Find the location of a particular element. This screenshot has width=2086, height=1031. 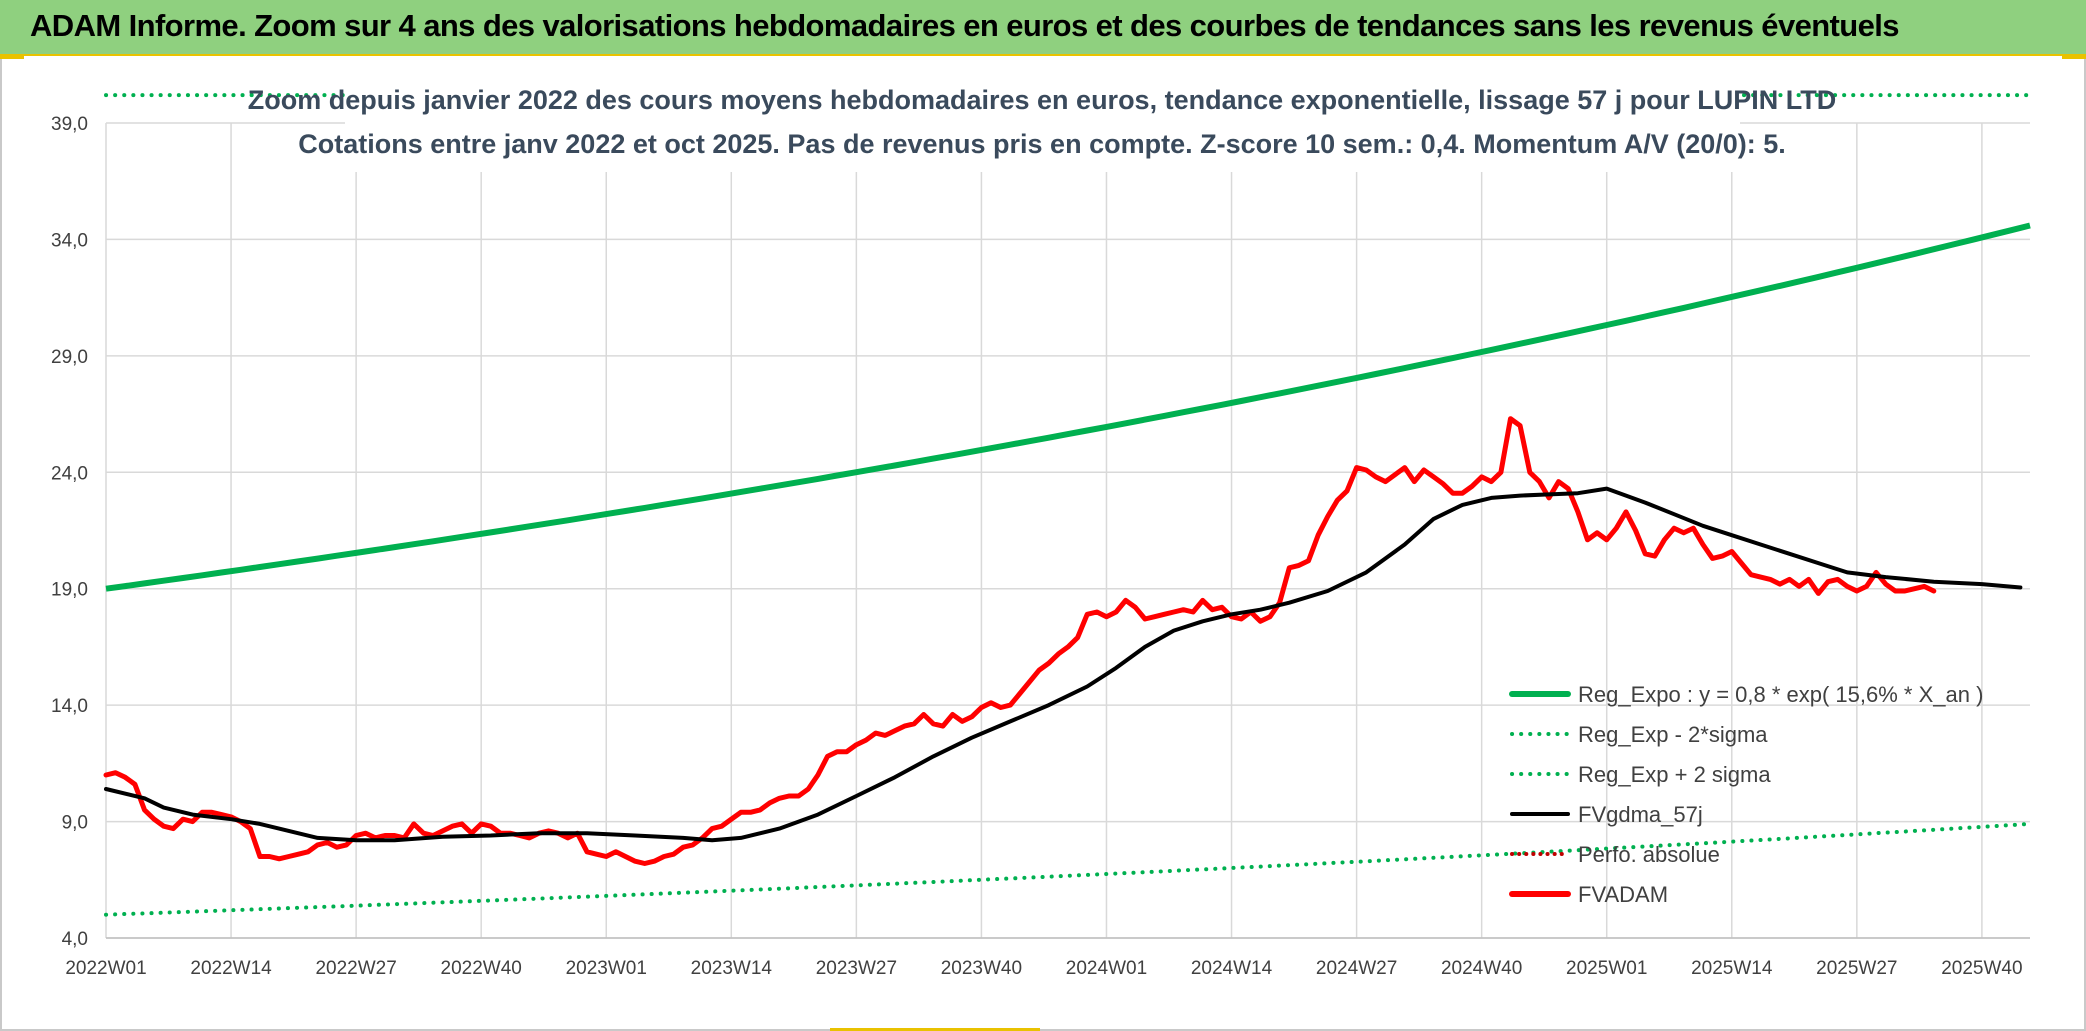

legend-label-perfo-absolue: Perfo. absolue is located at coordinates (1649, 854).